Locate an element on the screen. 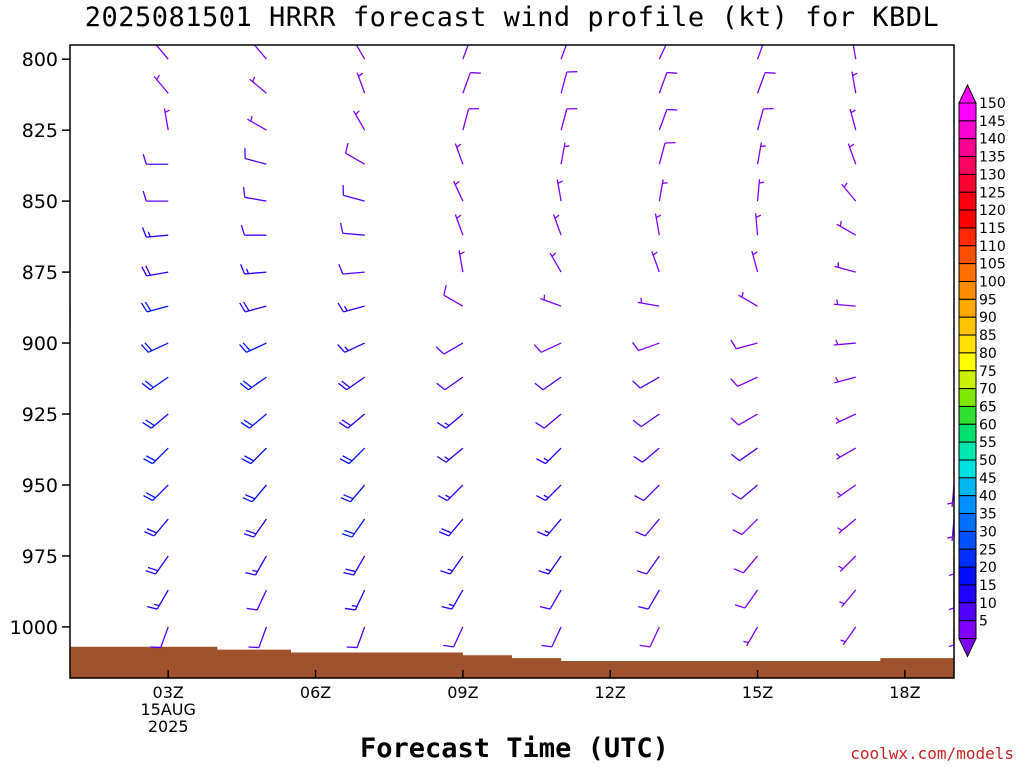 This screenshot has height=768, width=1024. colorbar-label: 145 is located at coordinates (992, 122).